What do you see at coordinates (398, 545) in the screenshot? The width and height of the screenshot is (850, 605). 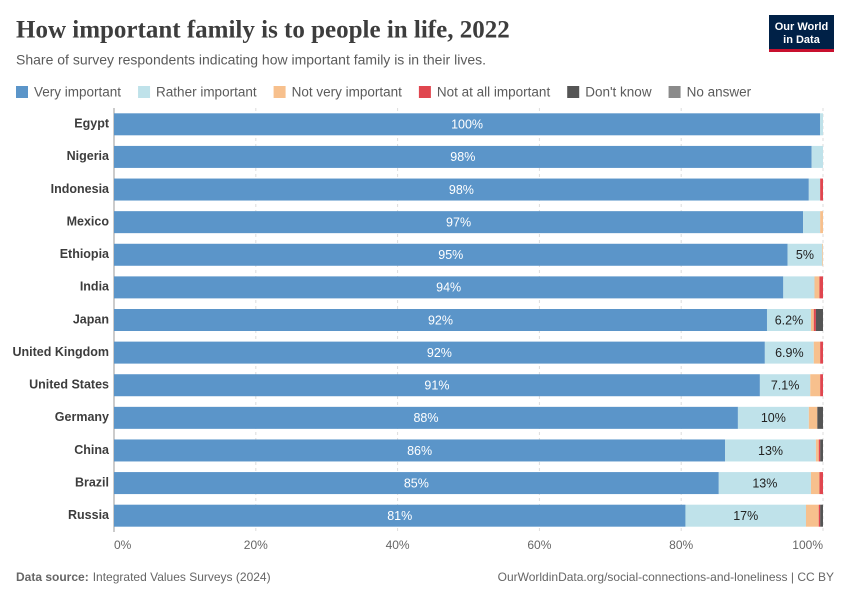 I see `x-tick-label: 40%` at bounding box center [398, 545].